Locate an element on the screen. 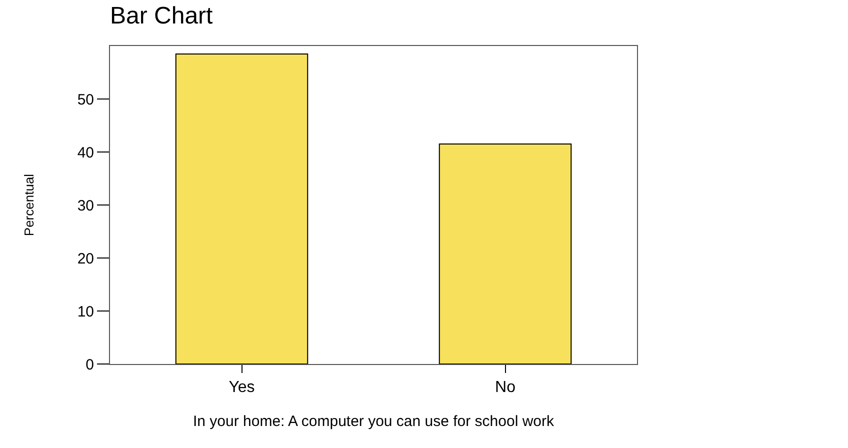 Image resolution: width=848 pixels, height=448 pixels. y-axis-title: Percentual is located at coordinates (28, 205).